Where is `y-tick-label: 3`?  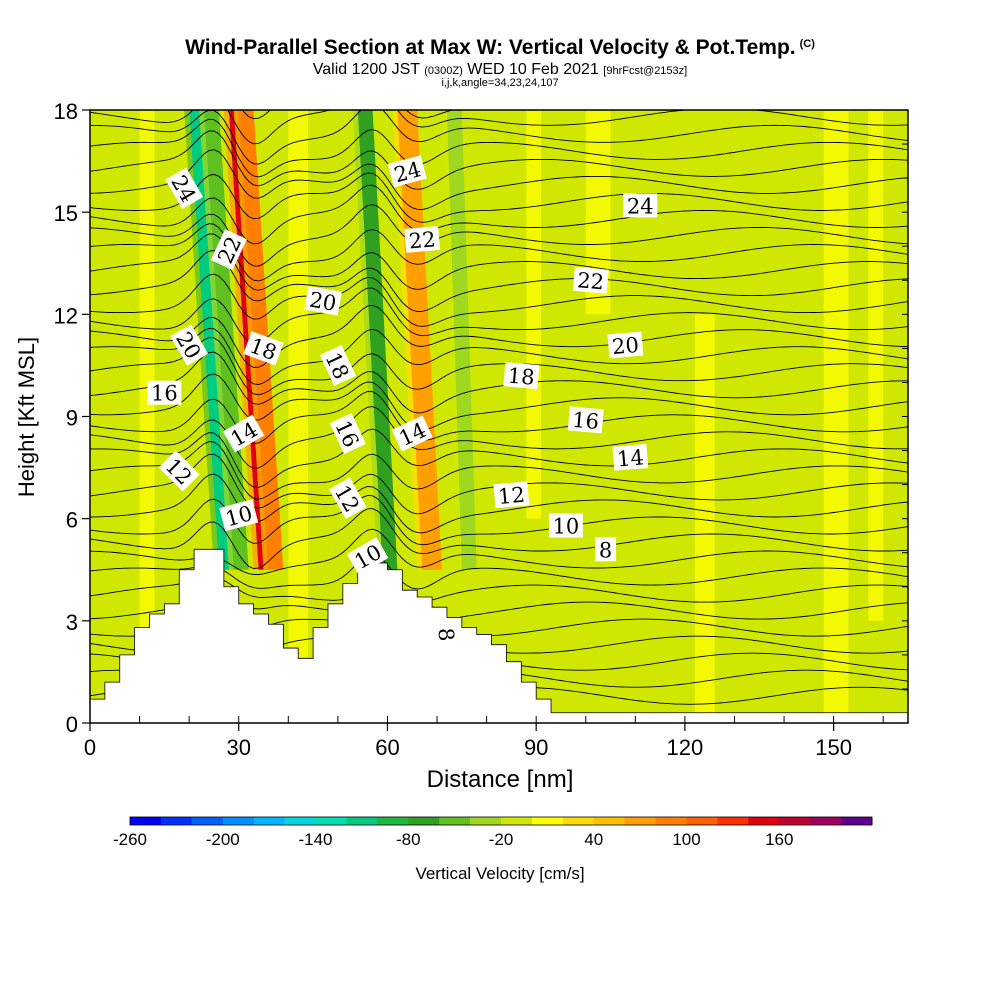
y-tick-label: 3 is located at coordinates (72, 622).